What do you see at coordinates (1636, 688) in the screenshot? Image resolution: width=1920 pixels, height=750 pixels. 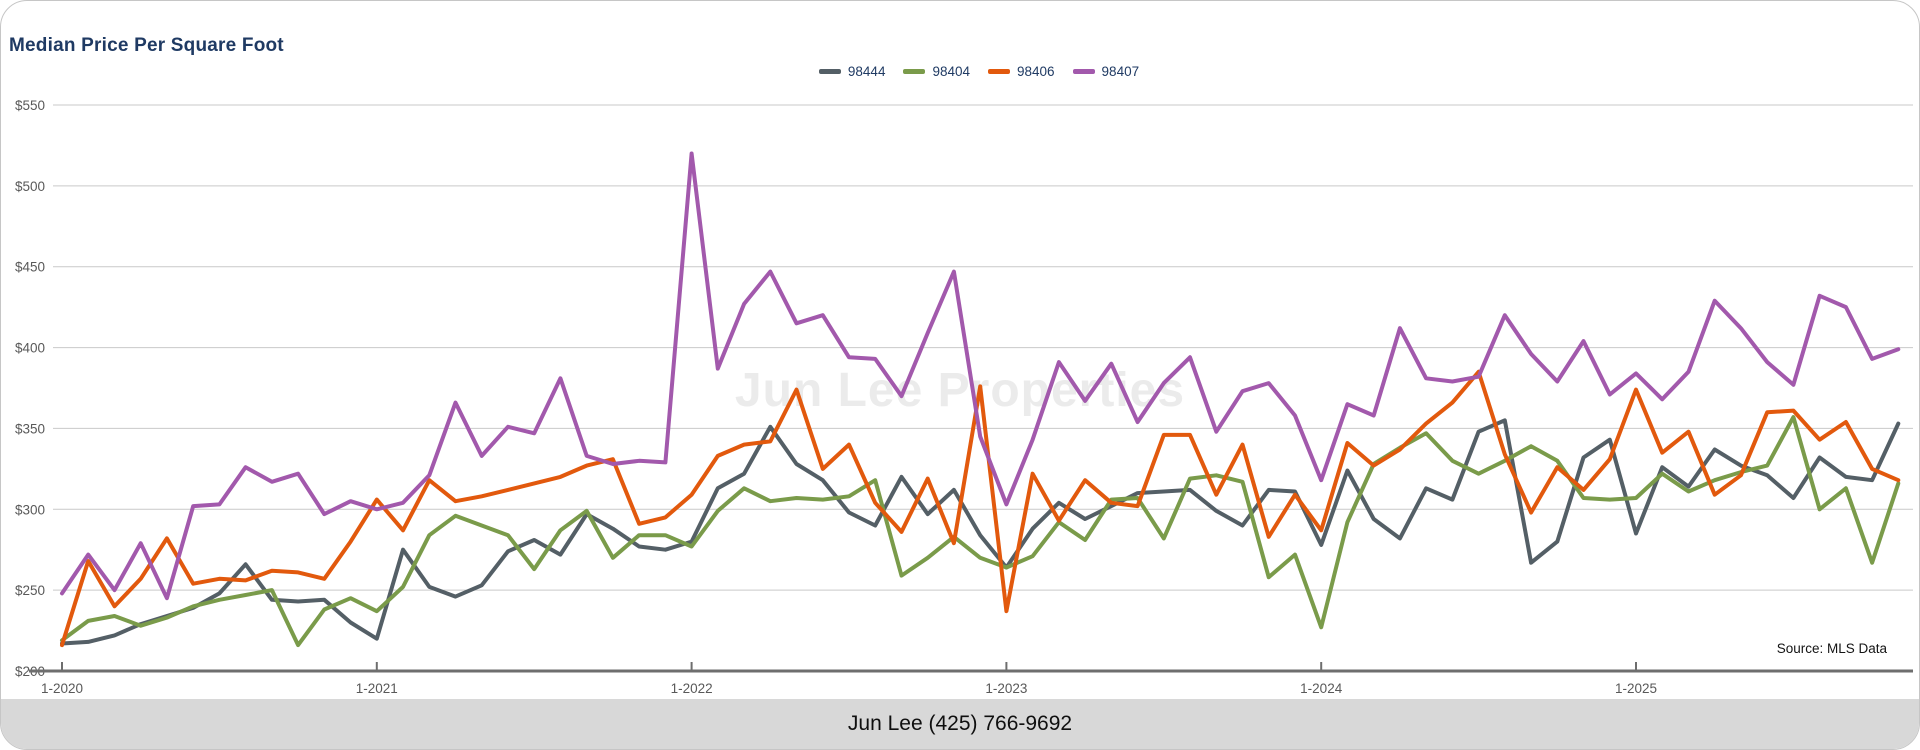 I see `x-axis-label-1-2025: 1-2025` at bounding box center [1636, 688].